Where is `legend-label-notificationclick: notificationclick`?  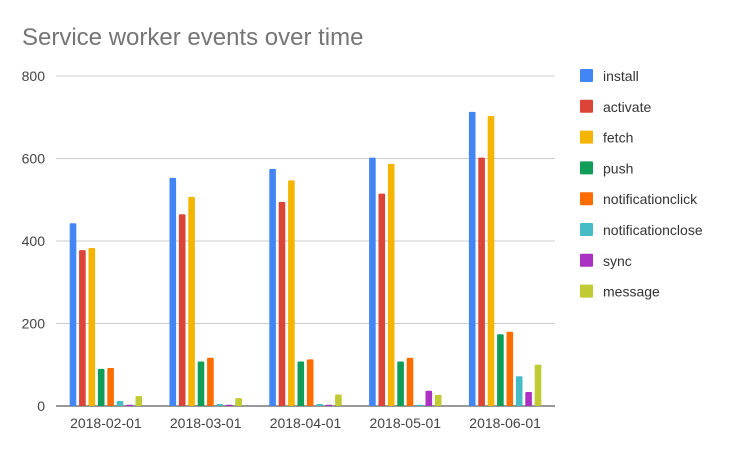 legend-label-notificationclick: notificationclick is located at coordinates (650, 199).